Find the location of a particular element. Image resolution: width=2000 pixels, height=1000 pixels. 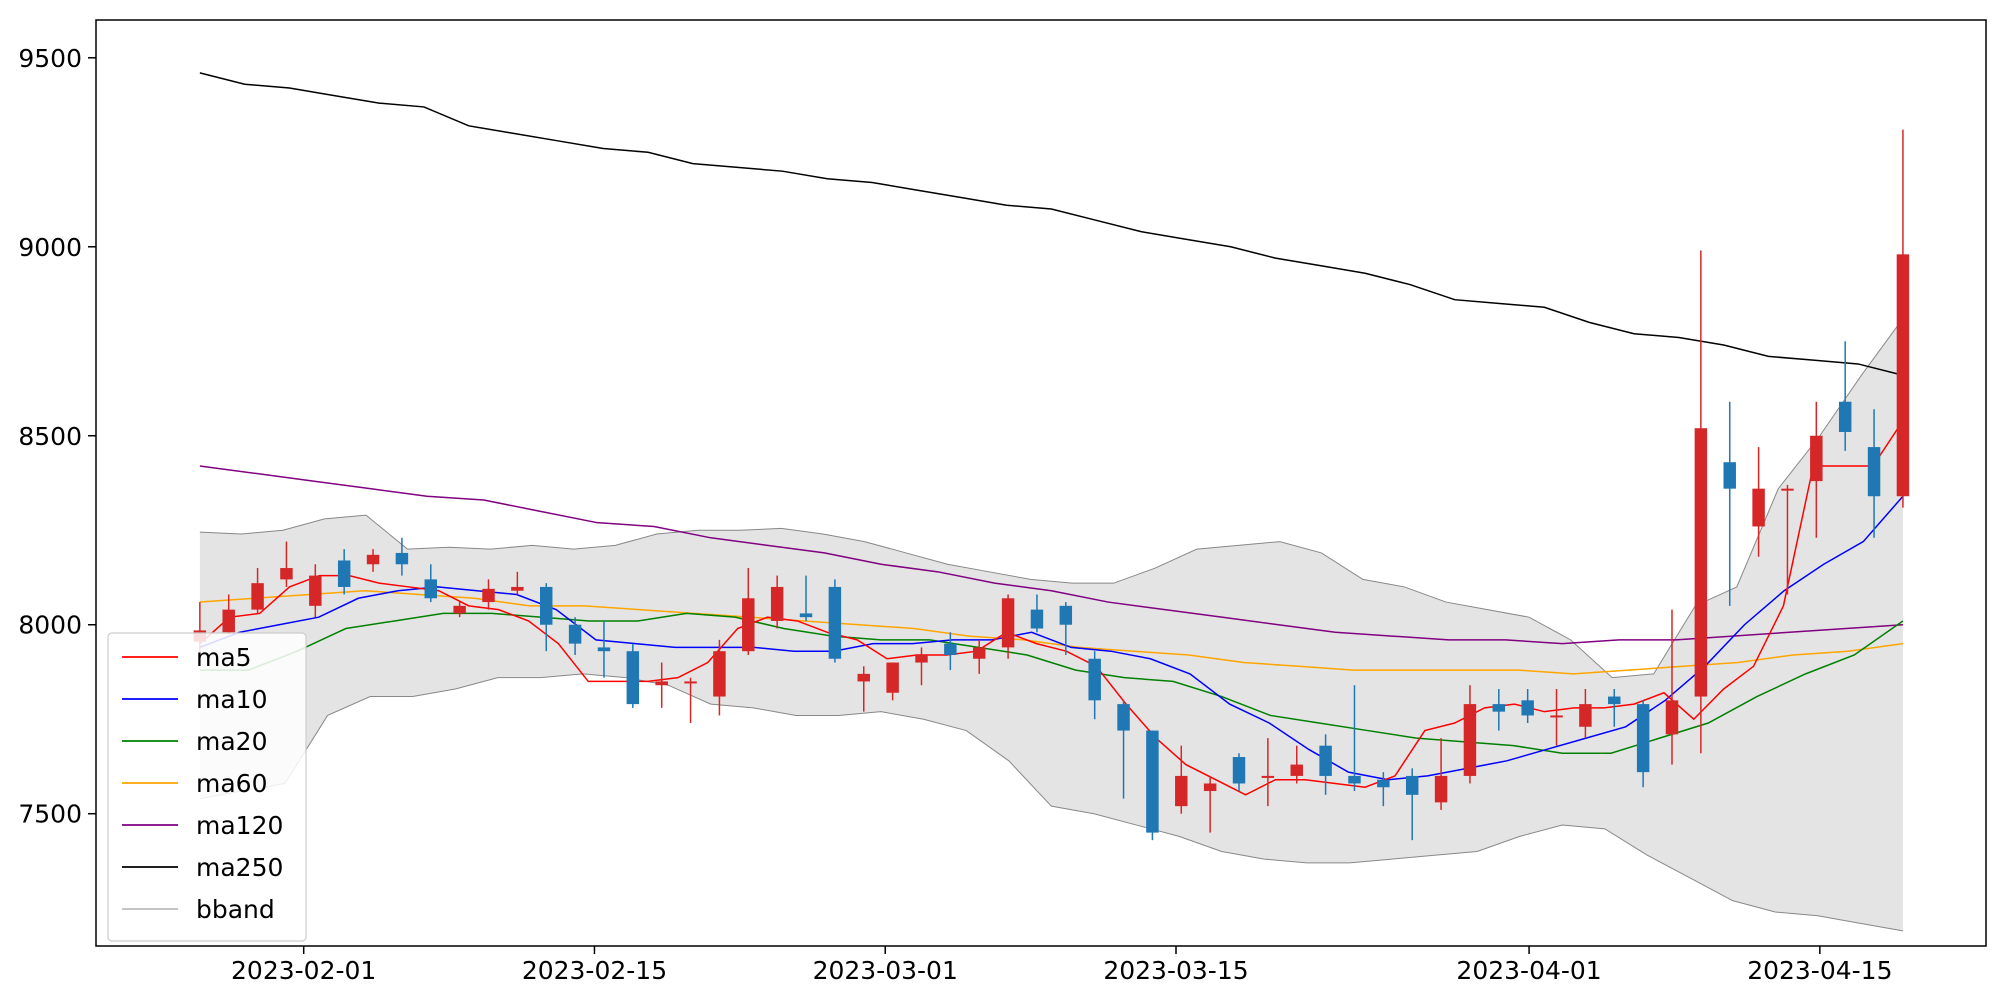

y-axis: 7500 8000 8500 9000 9500 is located at coordinates (57, 436).